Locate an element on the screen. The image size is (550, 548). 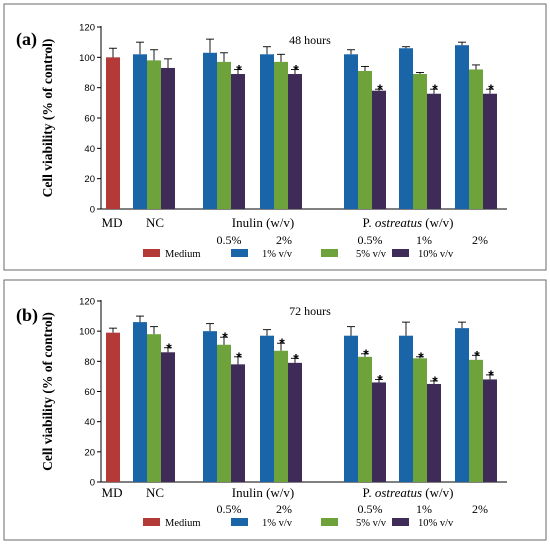
panel-letter: (b) is located at coordinates (27, 315).